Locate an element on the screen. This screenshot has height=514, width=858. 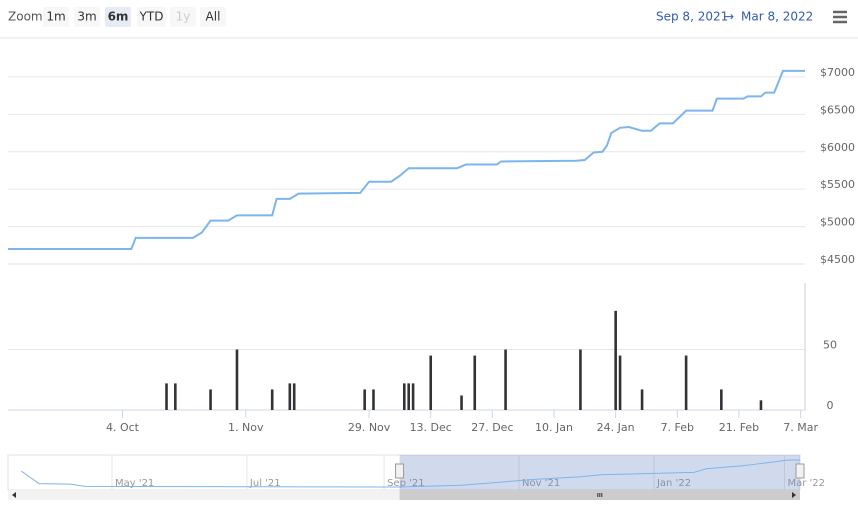
button-label: 3m is located at coordinates (86, 17).